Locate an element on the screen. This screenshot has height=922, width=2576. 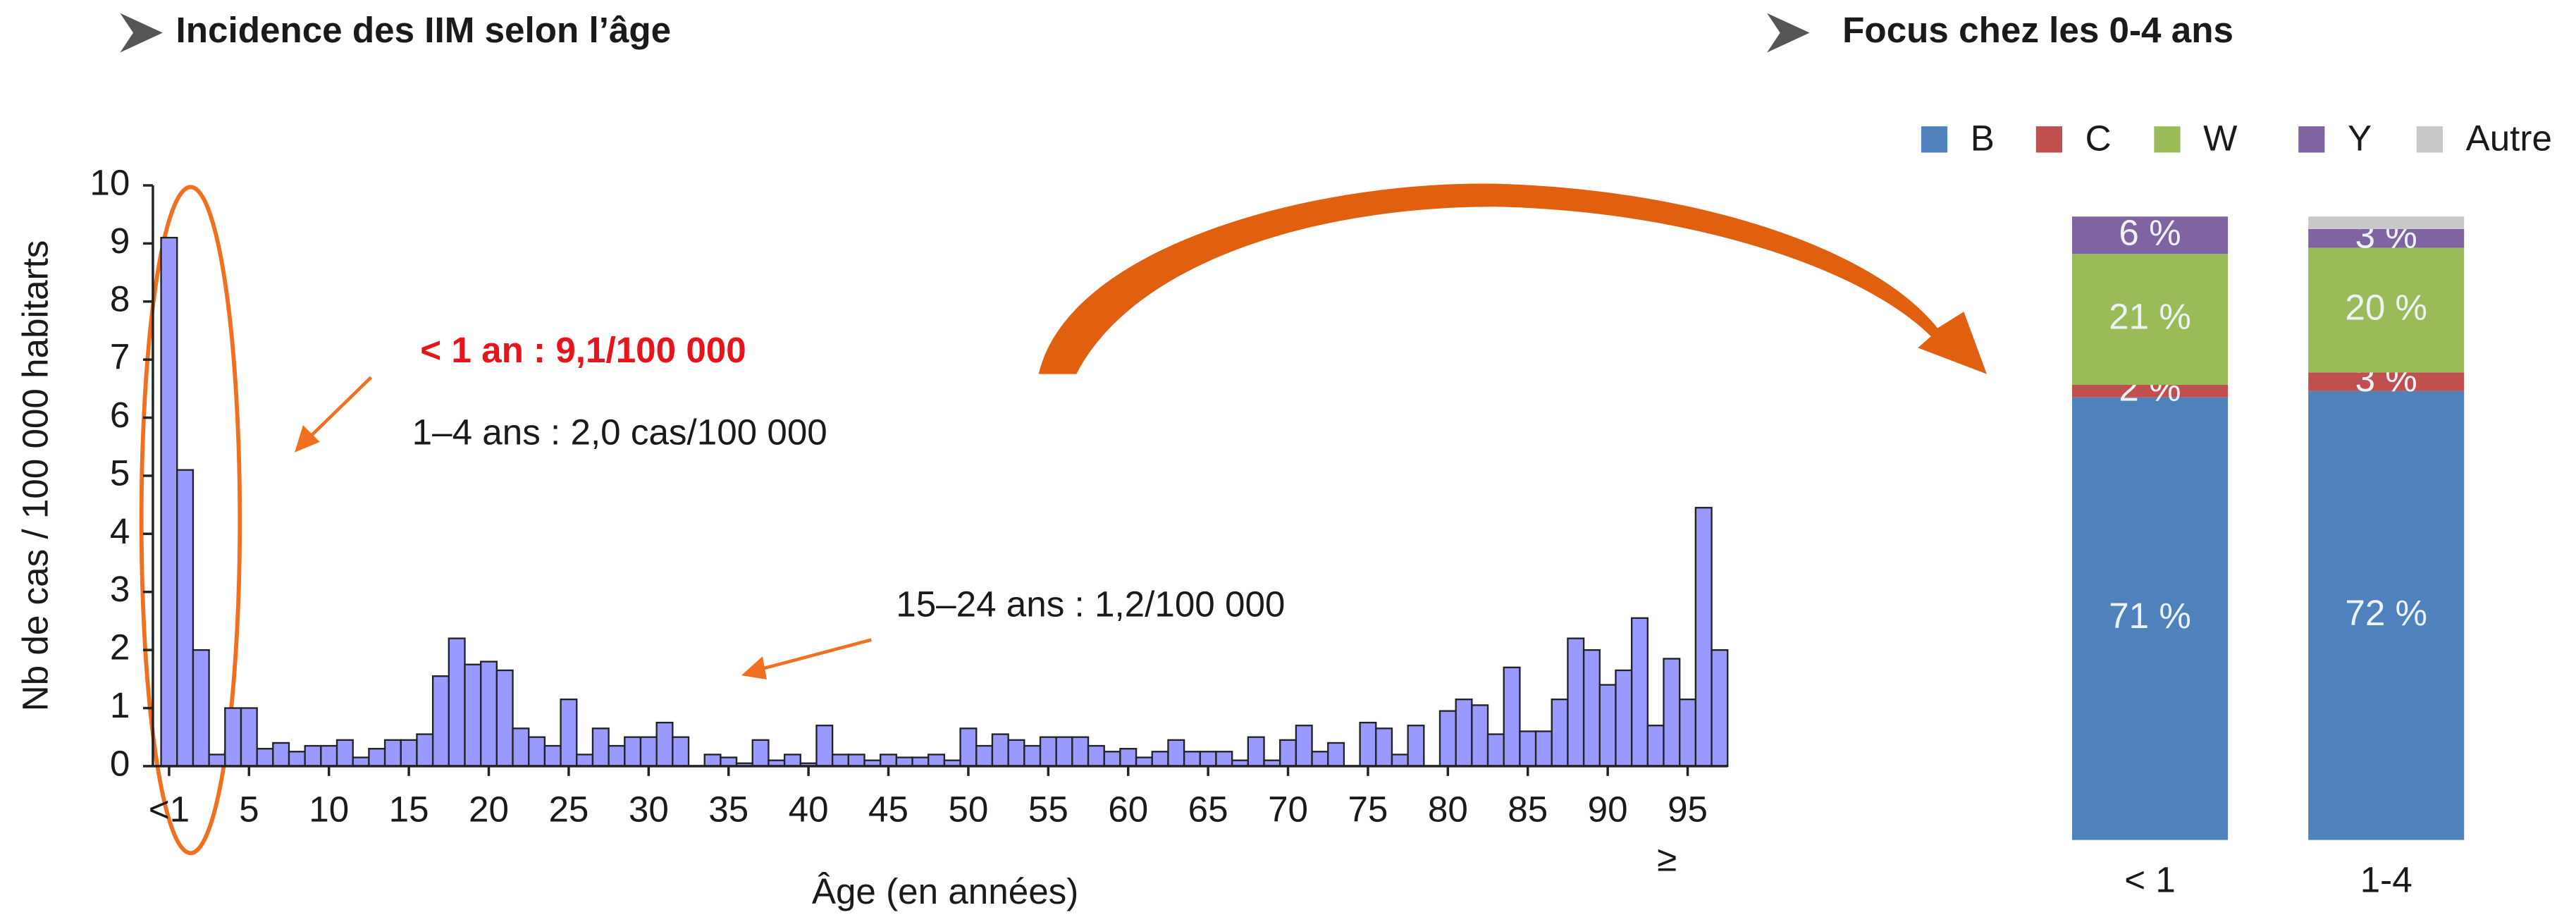
highlight-ellipse is located at coordinates (190, 520).